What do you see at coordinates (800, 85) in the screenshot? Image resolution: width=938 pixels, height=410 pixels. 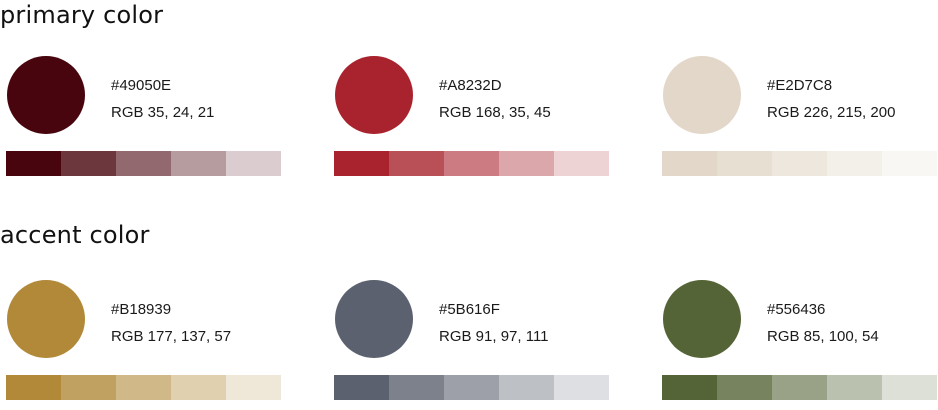 I see `hex-code: #E2D7C8` at bounding box center [800, 85].